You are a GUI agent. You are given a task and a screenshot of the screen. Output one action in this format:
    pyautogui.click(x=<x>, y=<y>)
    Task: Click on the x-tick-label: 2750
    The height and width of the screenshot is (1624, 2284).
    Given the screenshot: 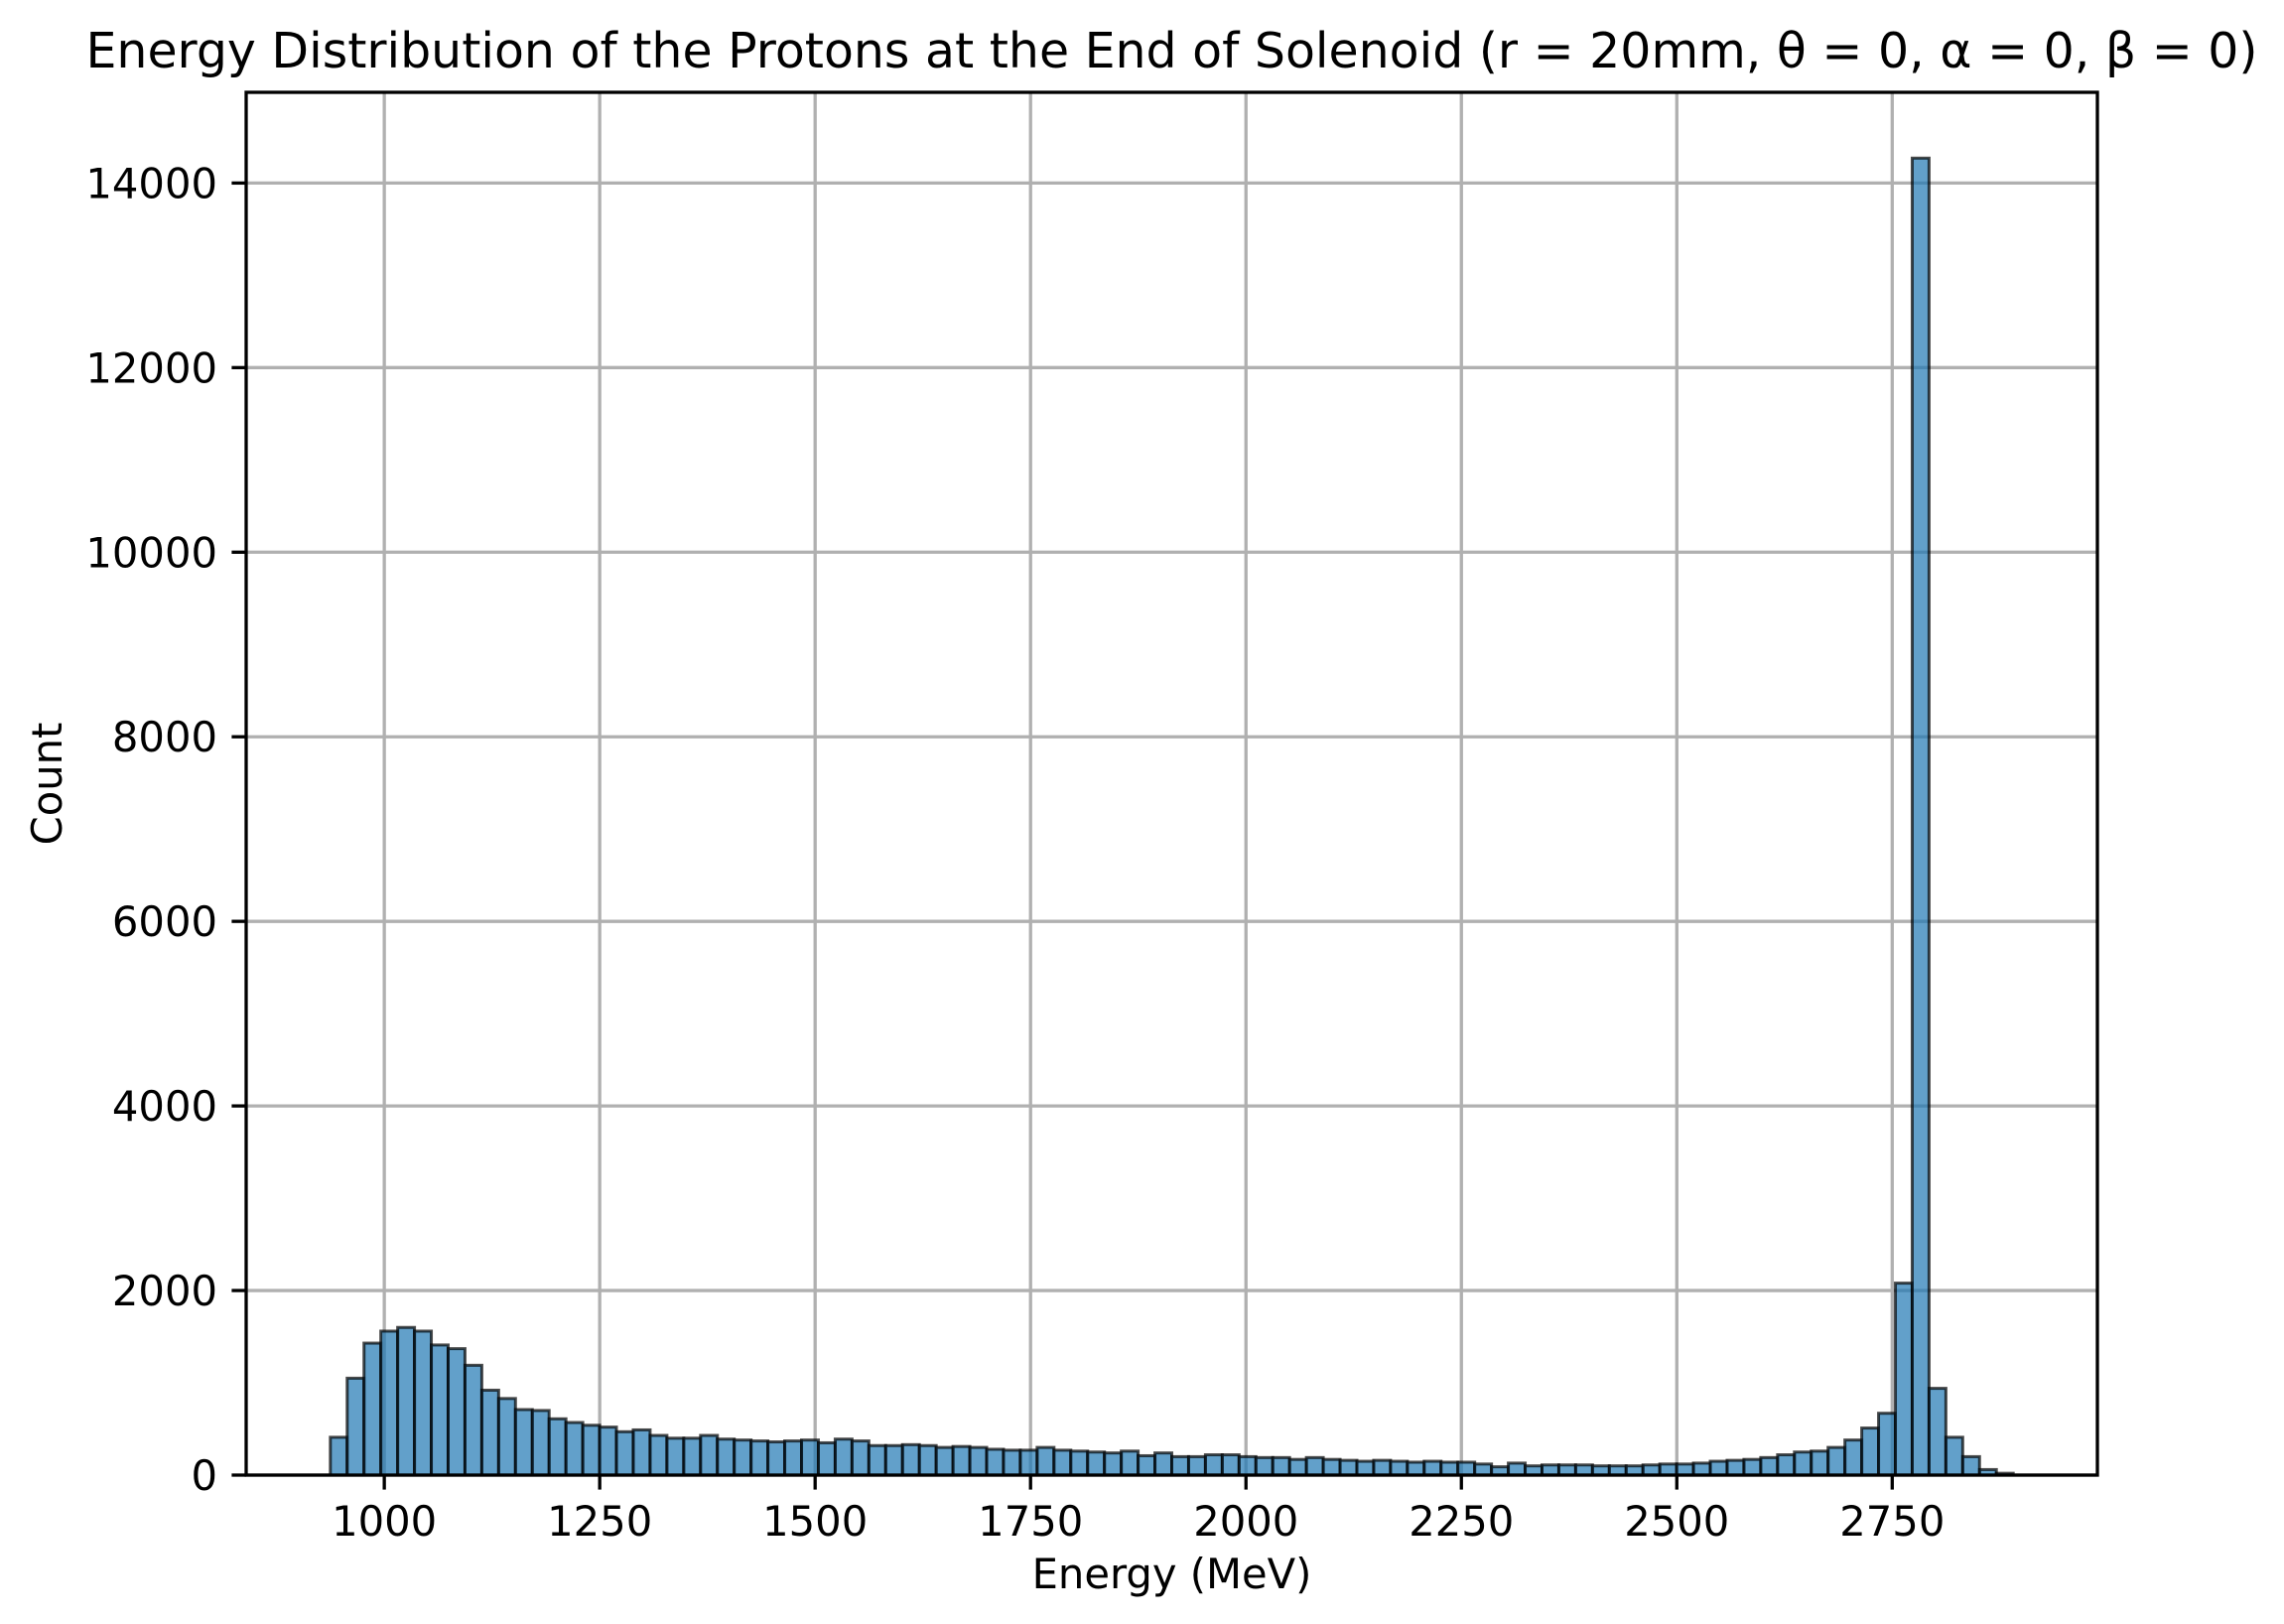 What is the action you would take?
    pyautogui.click(x=1892, y=1521)
    